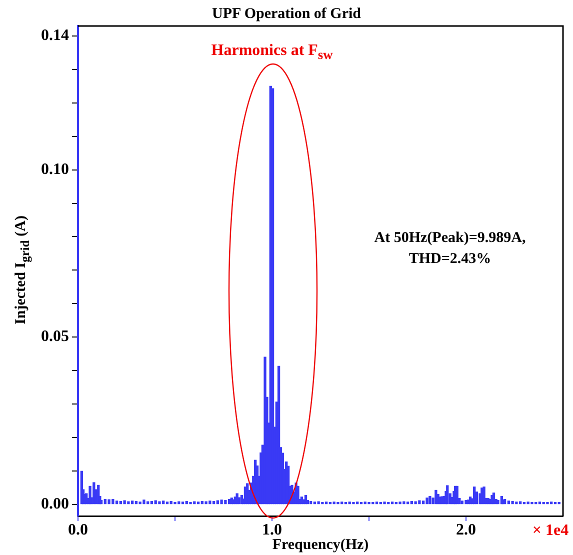 This screenshot has height=555, width=573. What do you see at coordinates (286, 14) in the screenshot?
I see `chart-title: UPF Operation of Grid` at bounding box center [286, 14].